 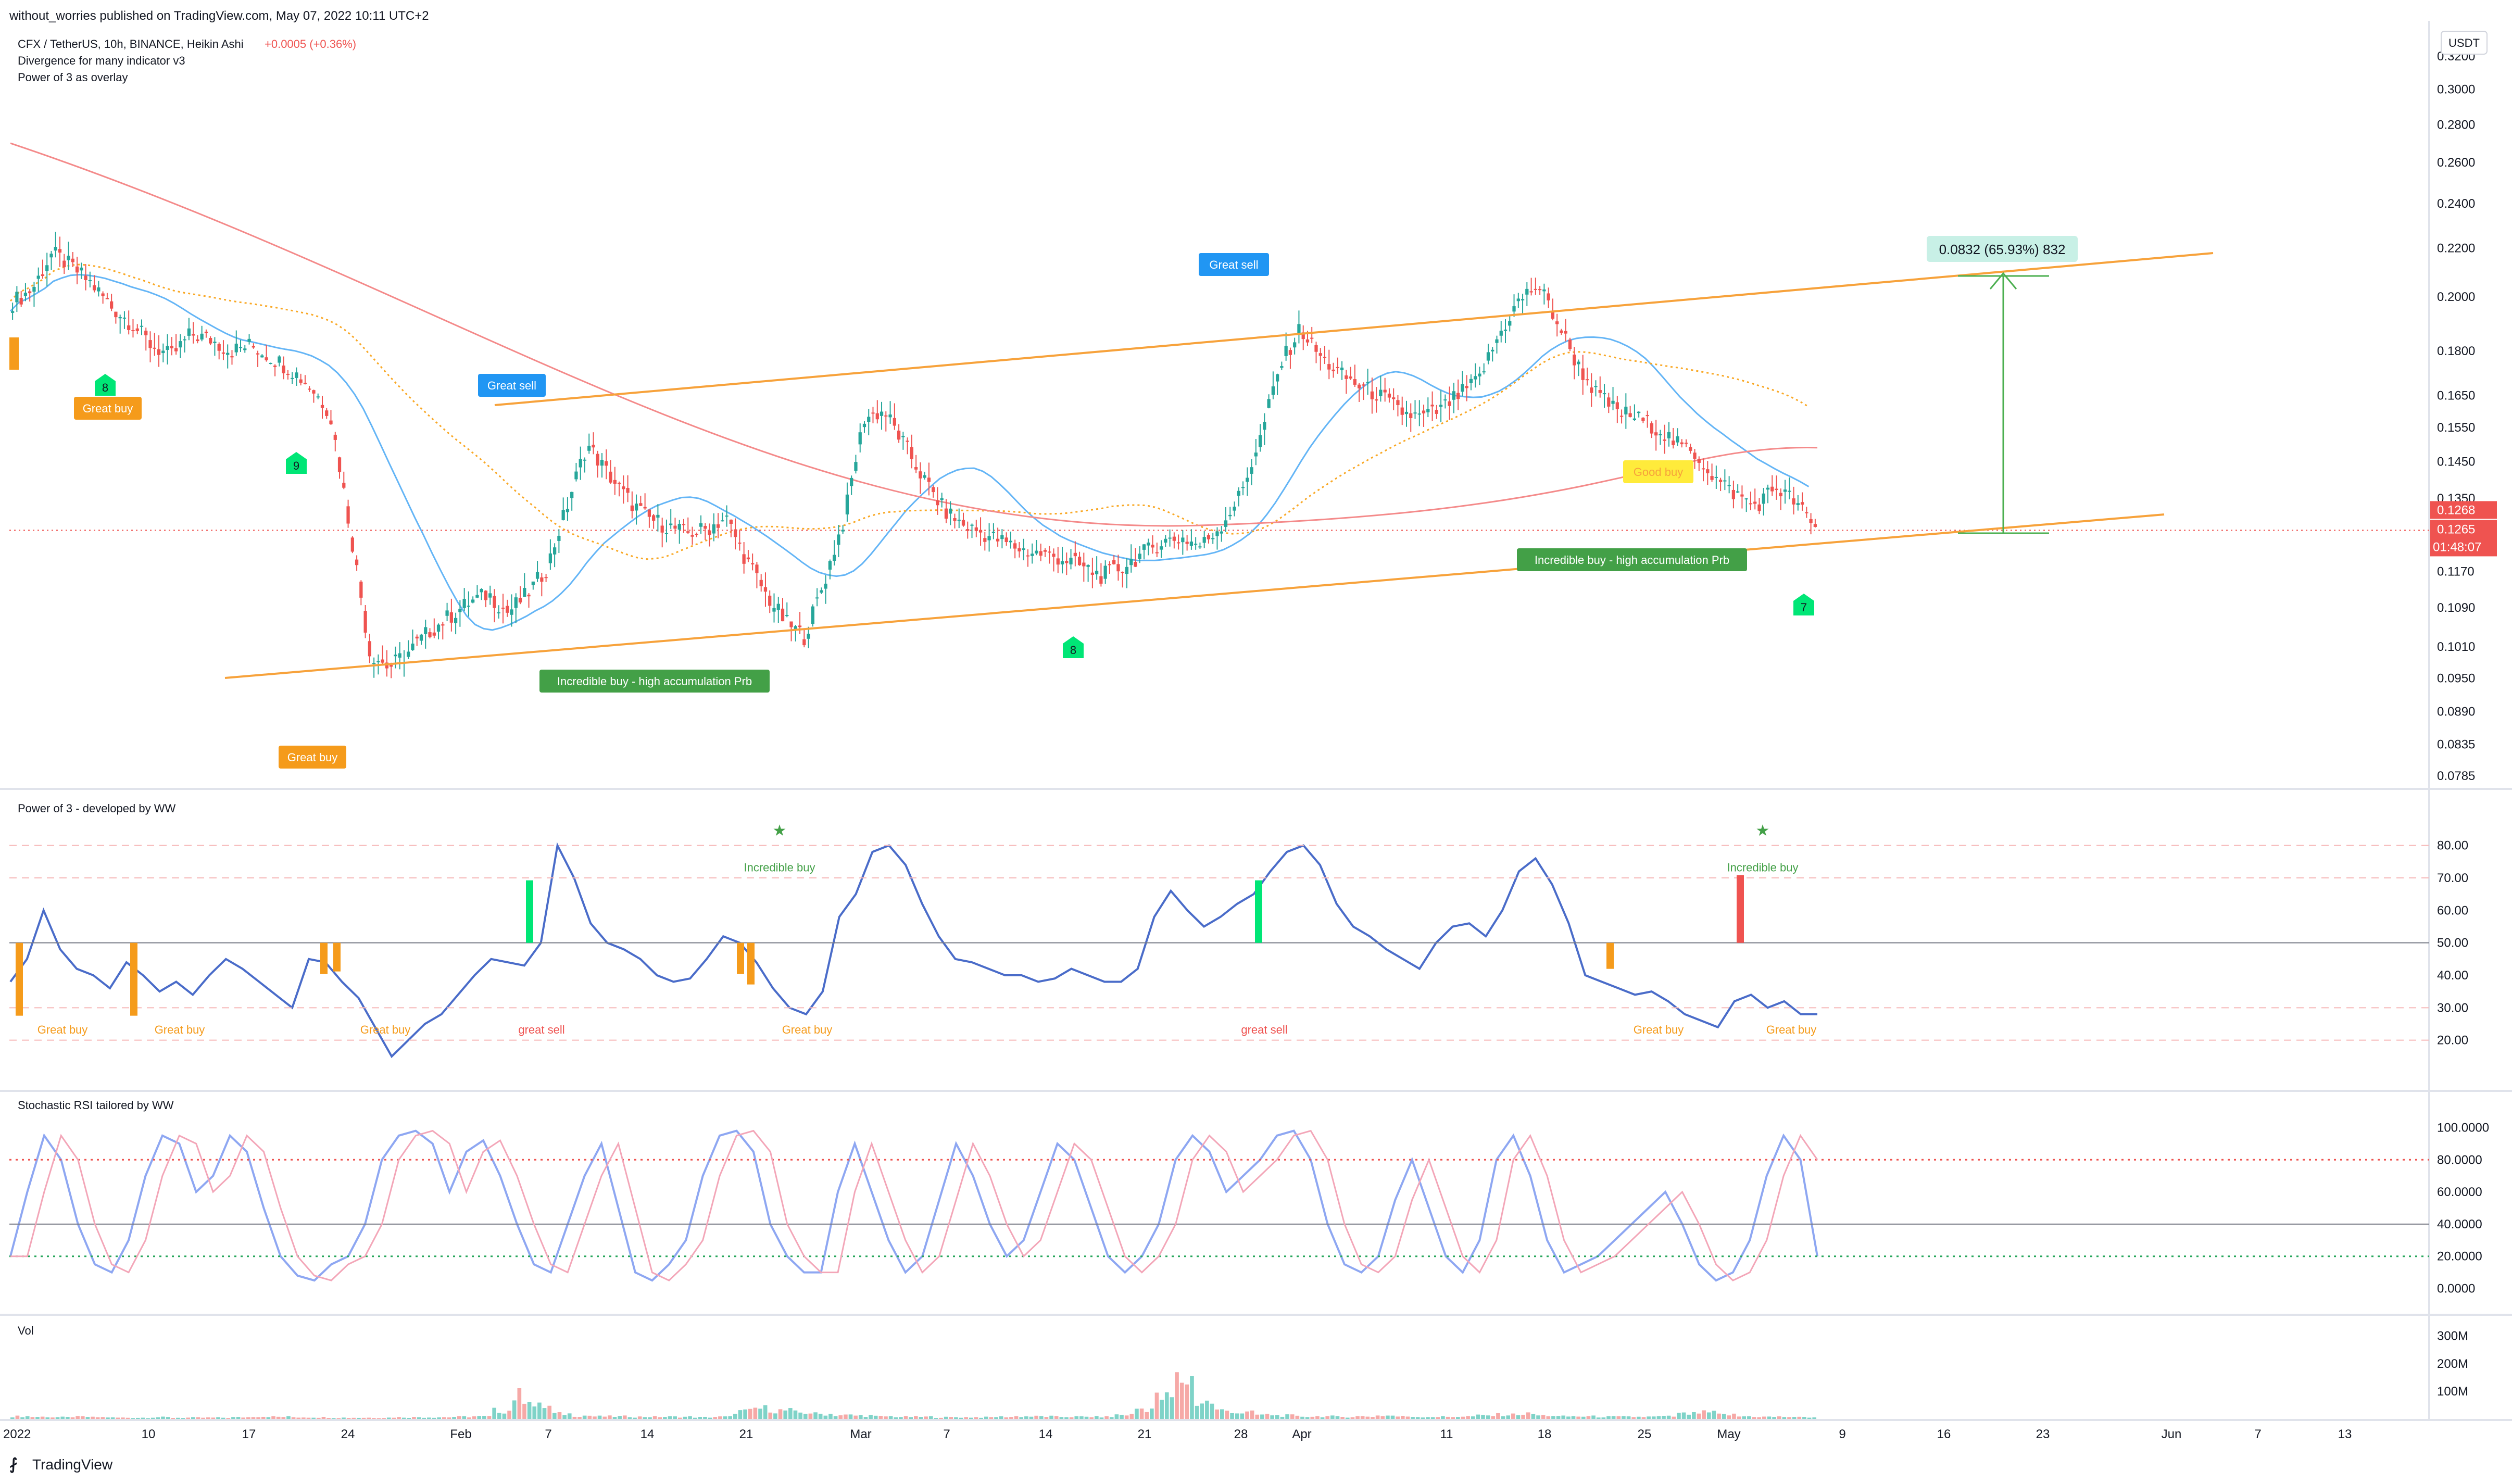 I want to click on star-icon: ★, so click(x=1763, y=830).